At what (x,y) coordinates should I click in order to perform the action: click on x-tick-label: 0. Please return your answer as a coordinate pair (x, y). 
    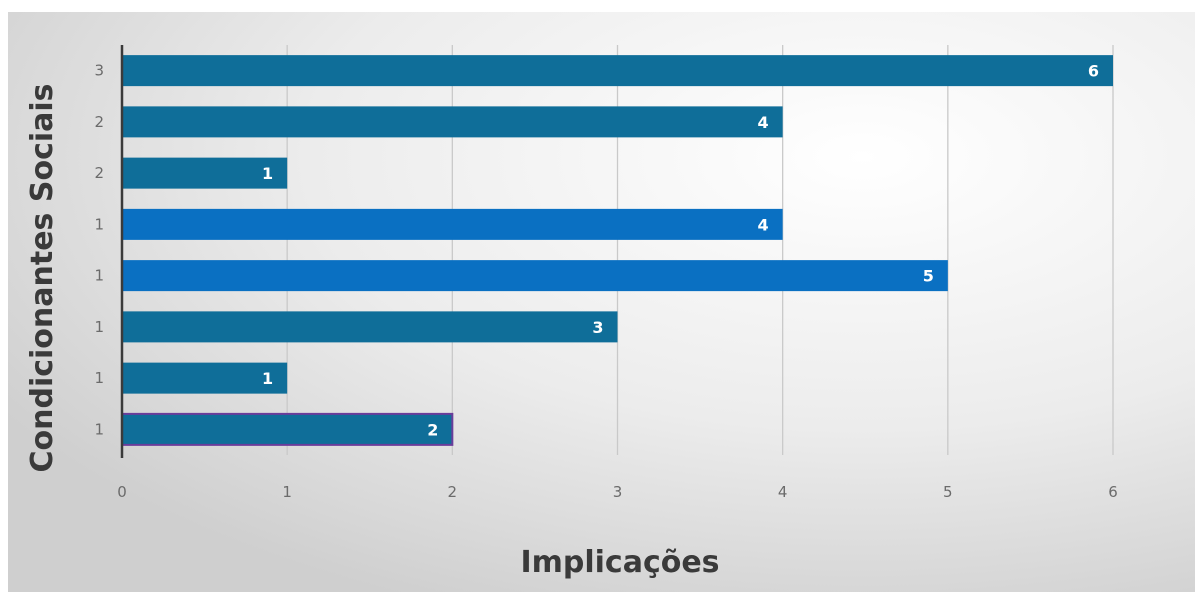
    Looking at the image, I should click on (122, 492).